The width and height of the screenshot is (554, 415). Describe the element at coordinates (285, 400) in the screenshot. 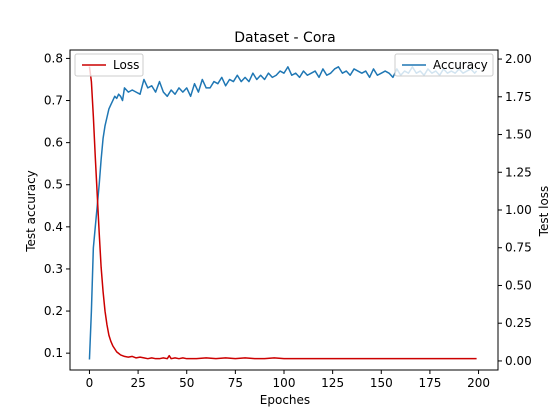

I see `x-axis-label: Epoches` at that location.